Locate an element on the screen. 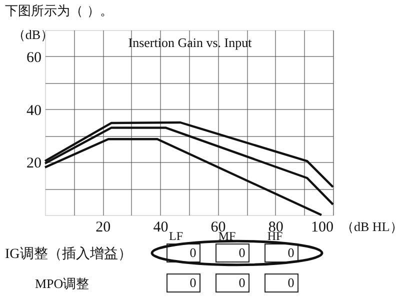 The height and width of the screenshot is (298, 404). x-tick-label: 20 is located at coordinates (103, 228).